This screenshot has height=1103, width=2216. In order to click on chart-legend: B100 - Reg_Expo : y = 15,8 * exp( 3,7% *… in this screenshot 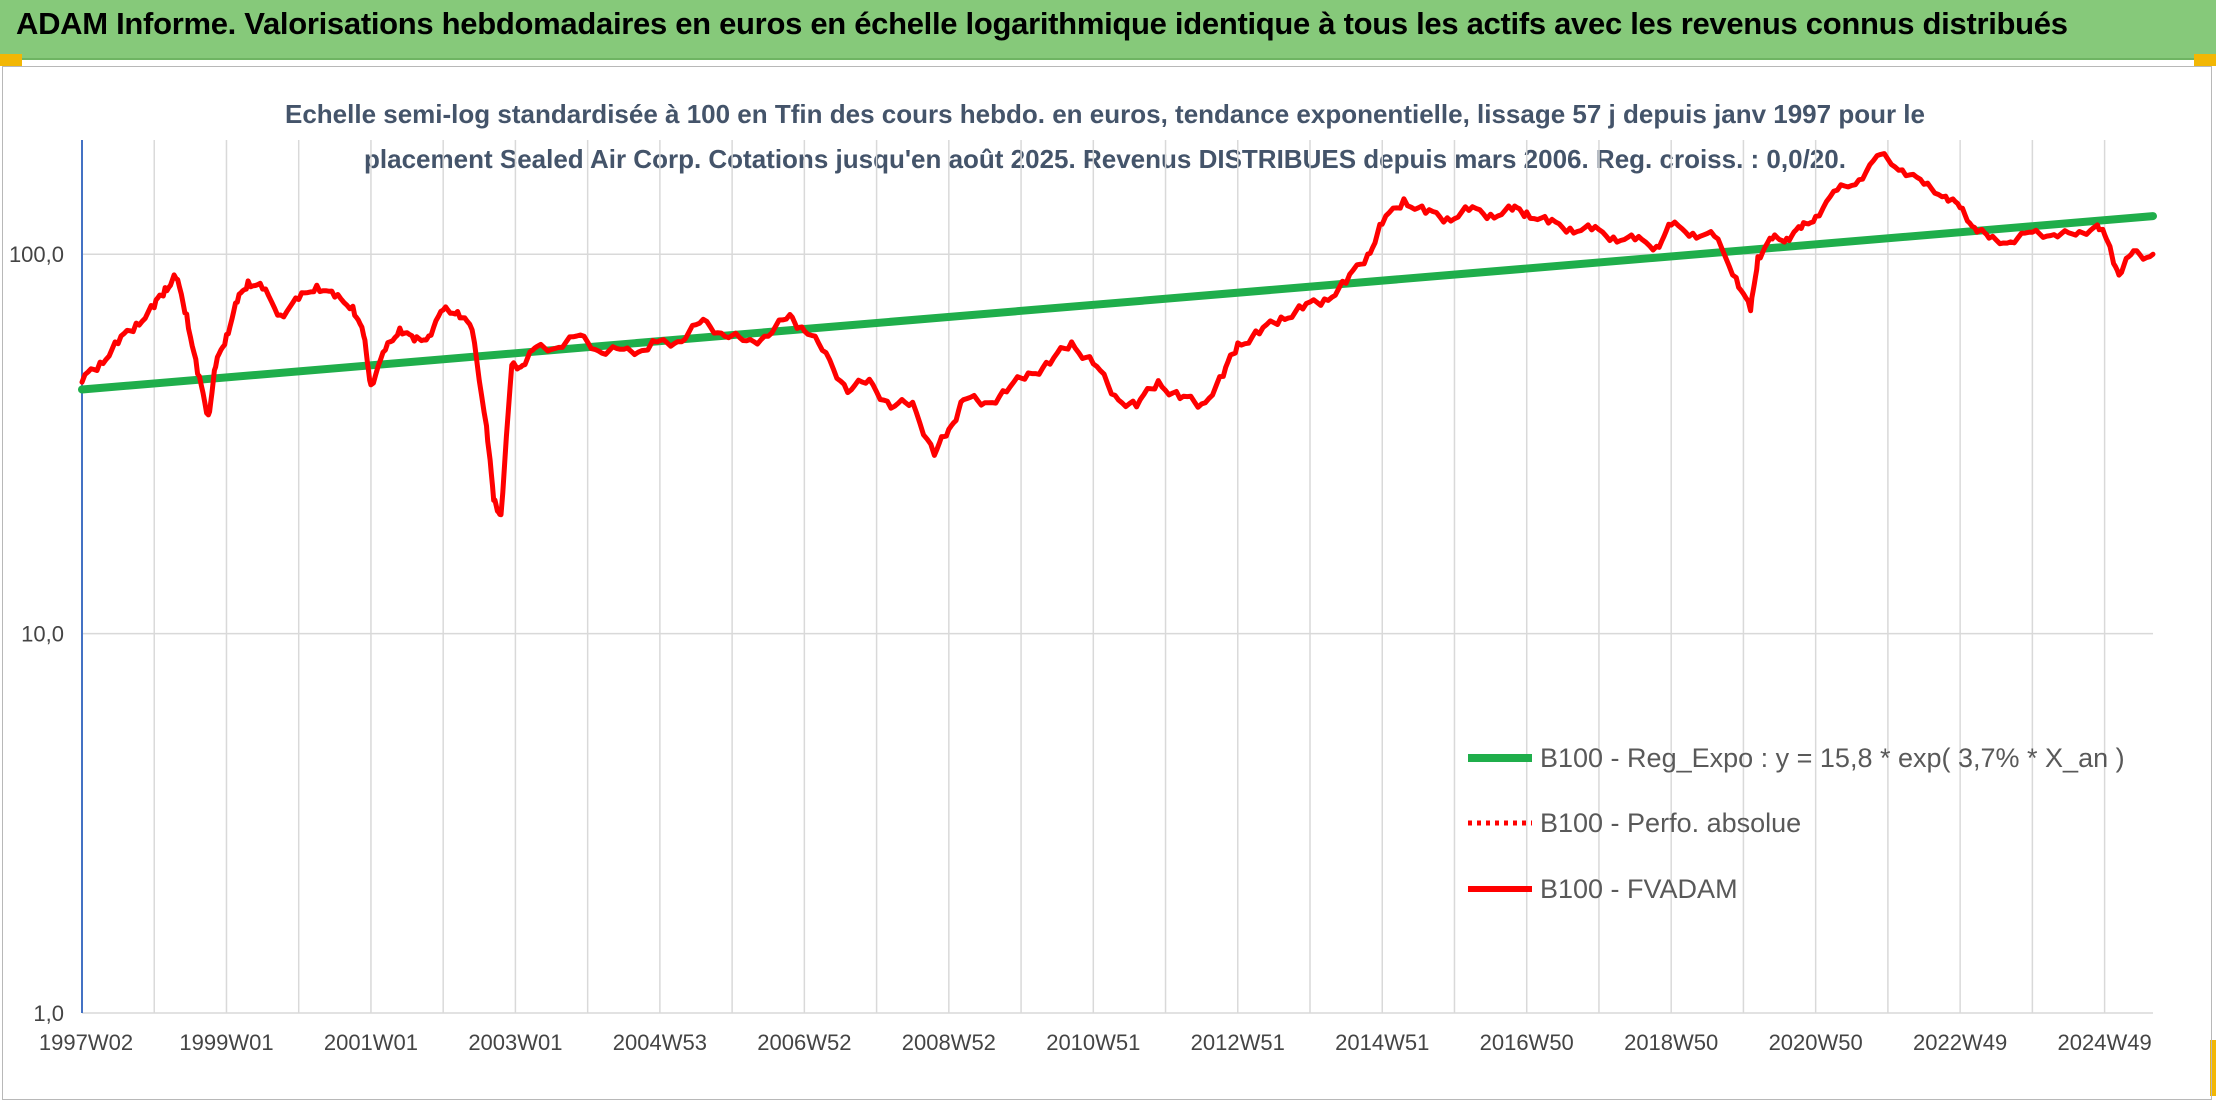, I will do `click(1796, 823)`.